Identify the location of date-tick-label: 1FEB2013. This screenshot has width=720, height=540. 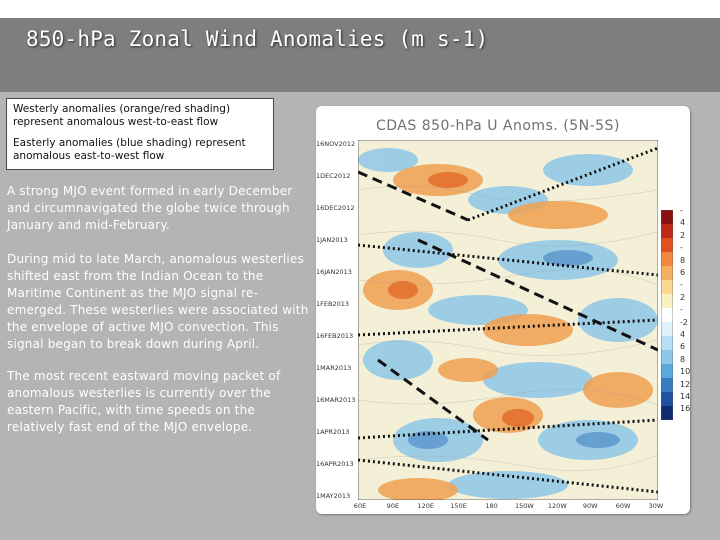
(332, 304).